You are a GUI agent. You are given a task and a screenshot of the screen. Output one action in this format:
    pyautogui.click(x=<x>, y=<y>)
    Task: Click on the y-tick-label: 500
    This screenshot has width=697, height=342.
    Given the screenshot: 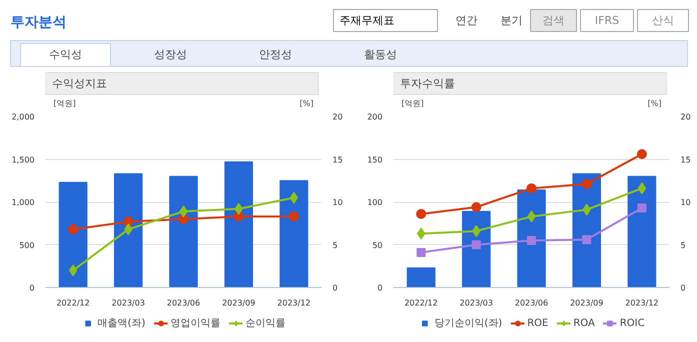 What is the action you would take?
    pyautogui.click(x=27, y=245)
    